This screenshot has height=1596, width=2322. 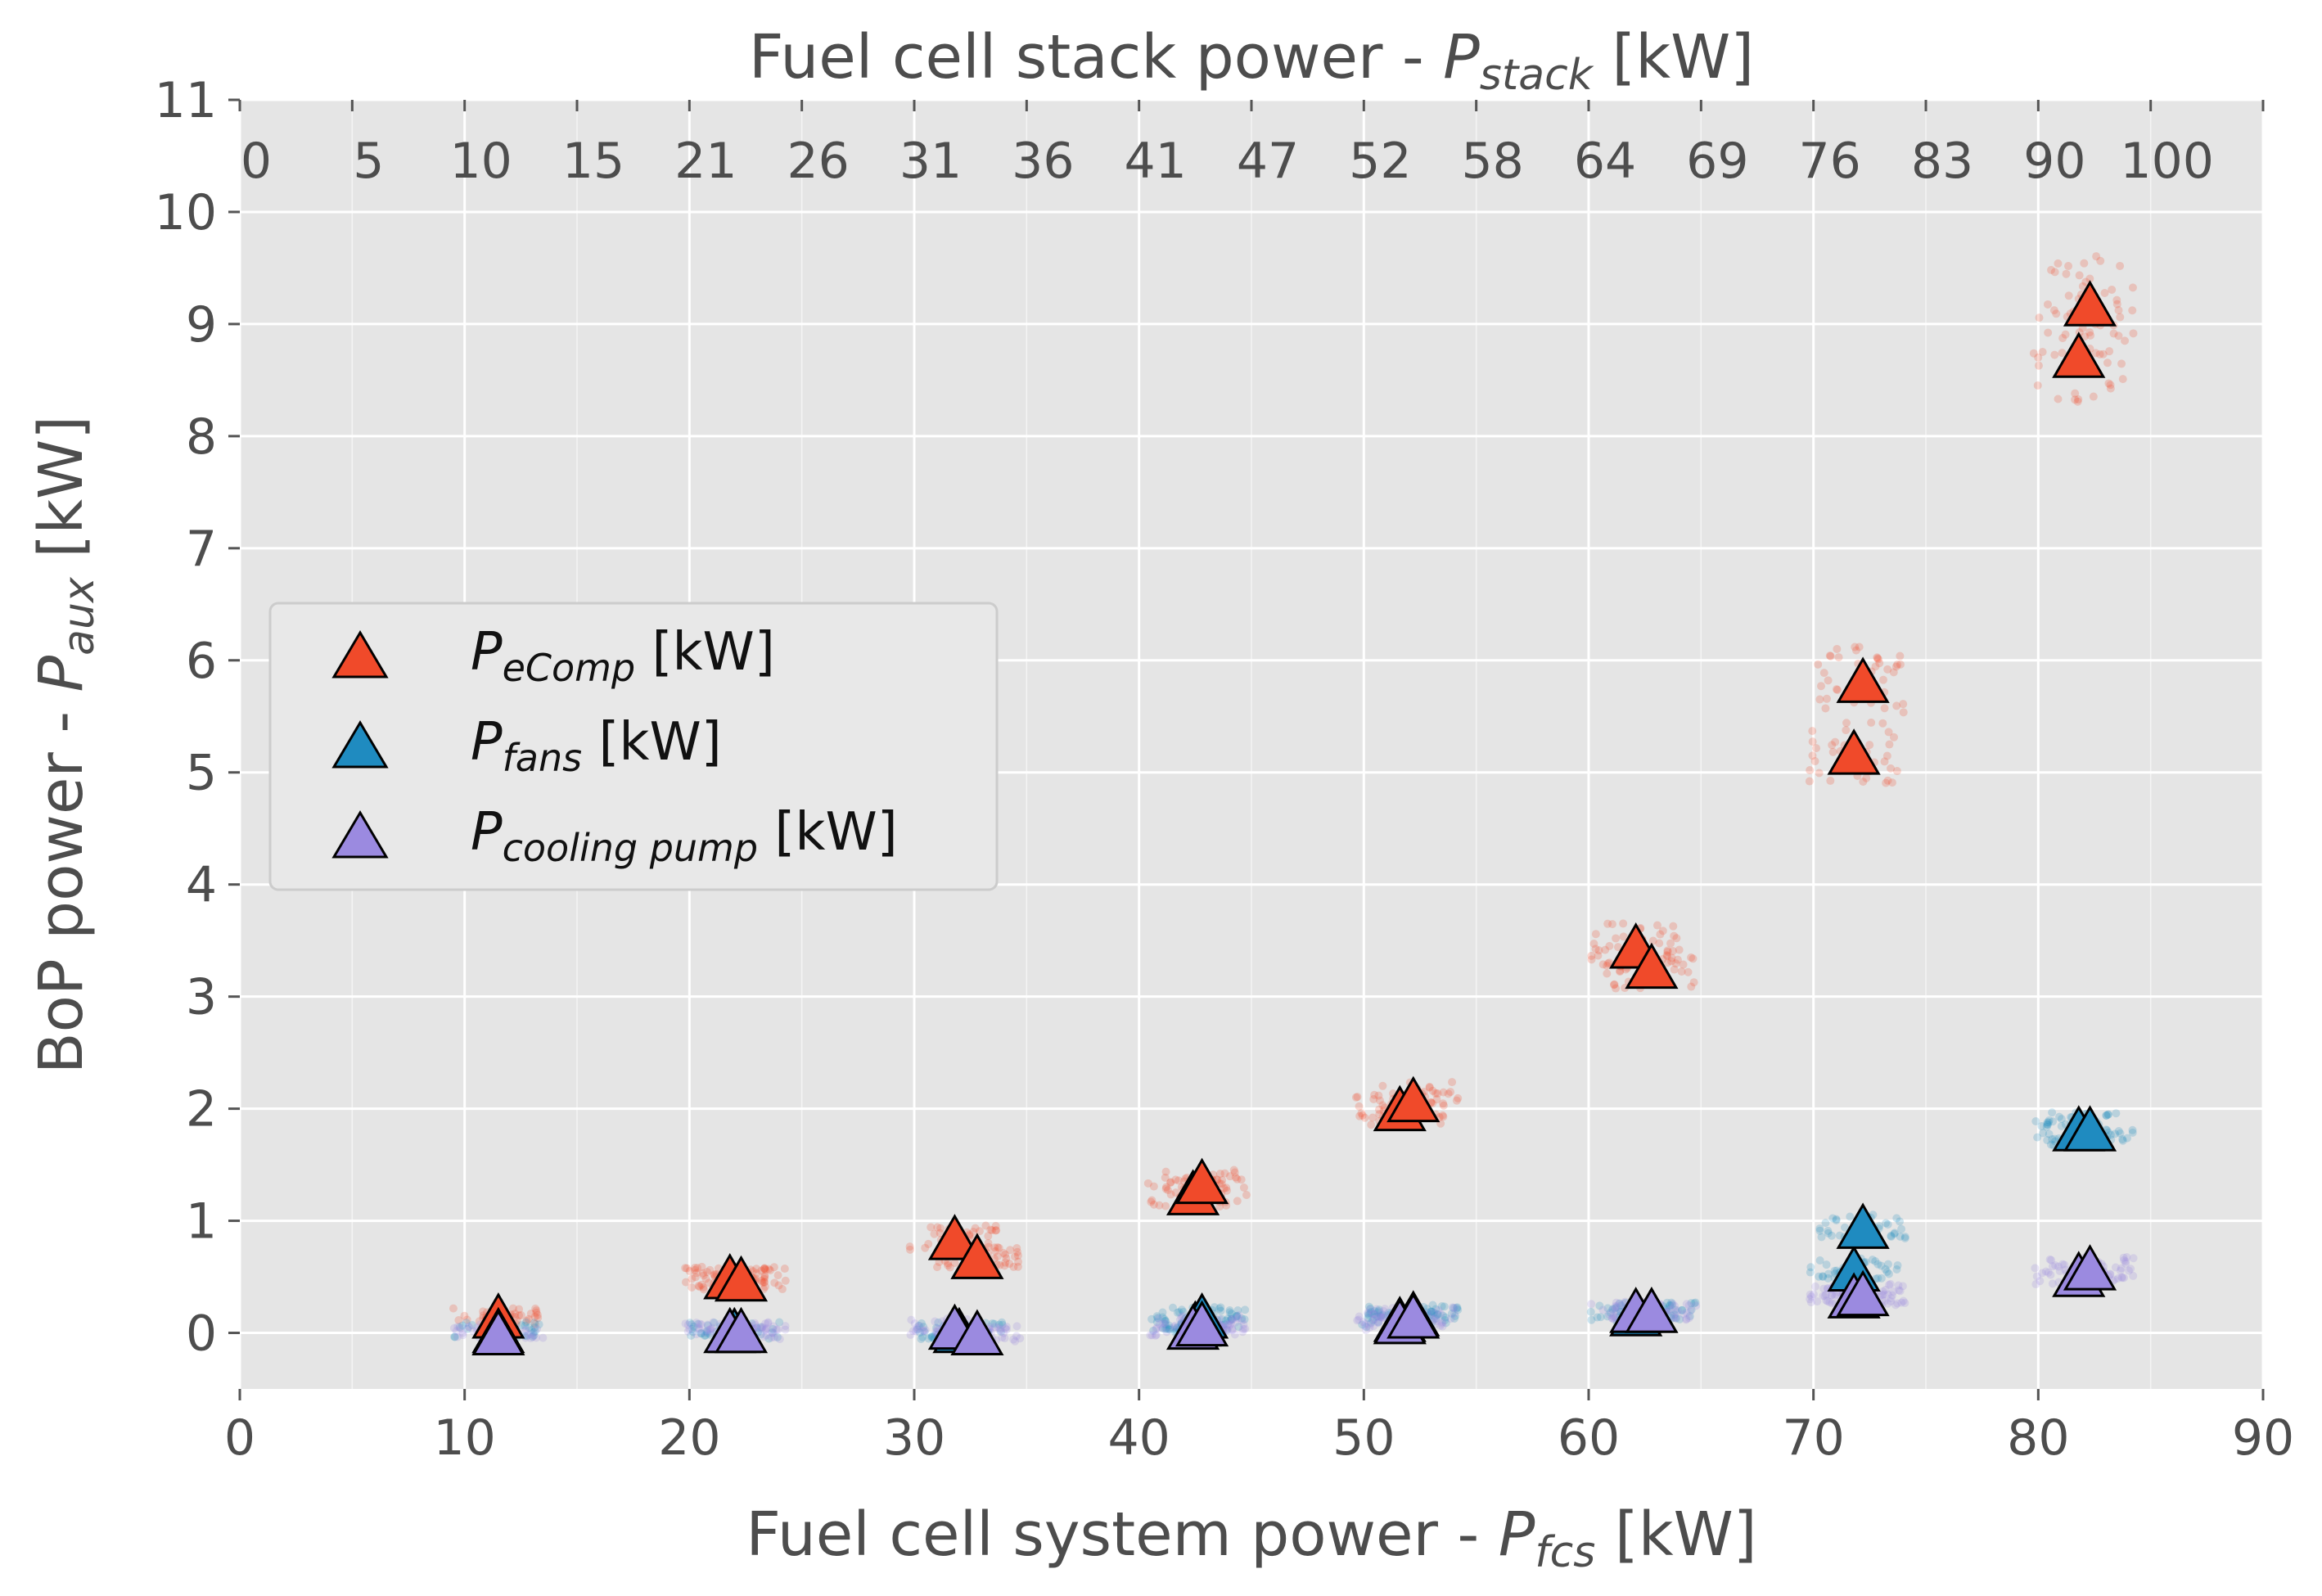 I want to click on top-tick-label-9: 47, so click(x=1268, y=161).